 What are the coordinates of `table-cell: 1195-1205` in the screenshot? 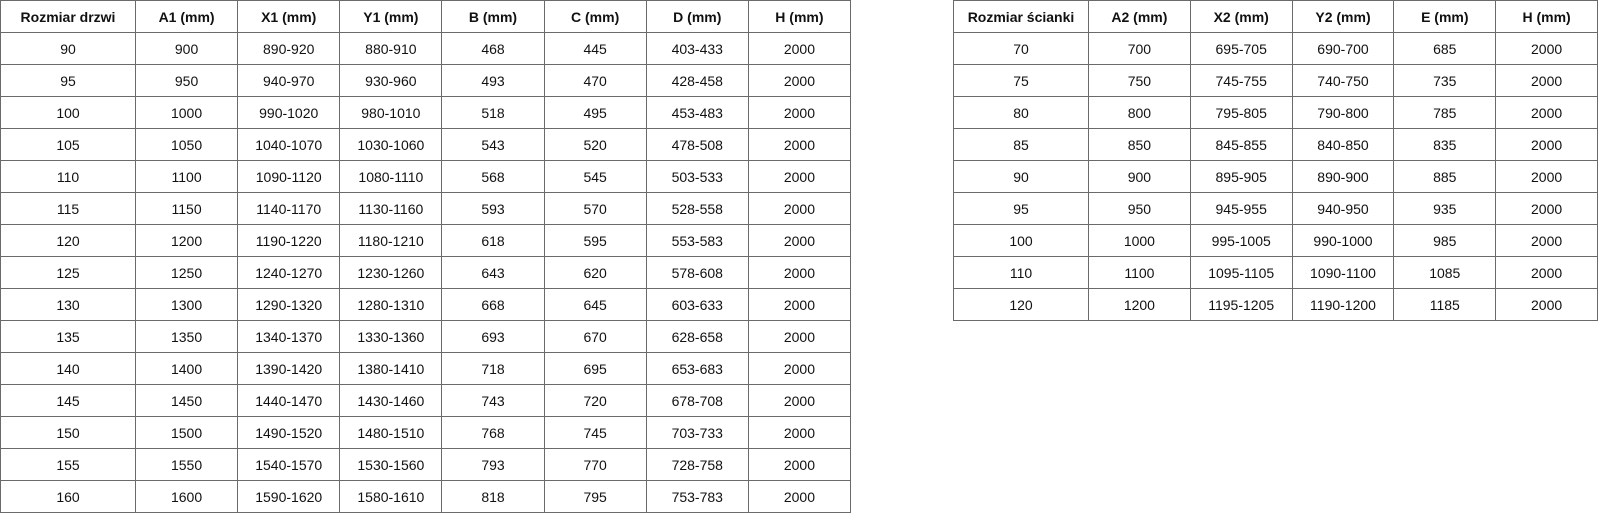 It's located at (1241, 304).